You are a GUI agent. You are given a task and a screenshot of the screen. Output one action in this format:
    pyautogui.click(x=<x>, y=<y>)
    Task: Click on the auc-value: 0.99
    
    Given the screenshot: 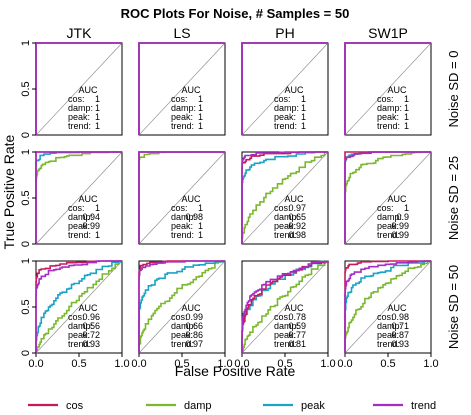 What is the action you would take?
    pyautogui.click(x=400, y=226)
    